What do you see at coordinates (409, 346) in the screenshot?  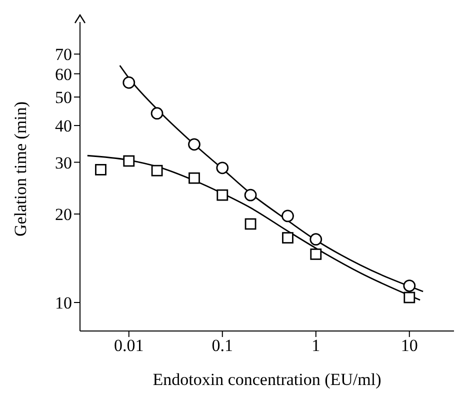 I see `x-tick-label: 10` at bounding box center [409, 346].